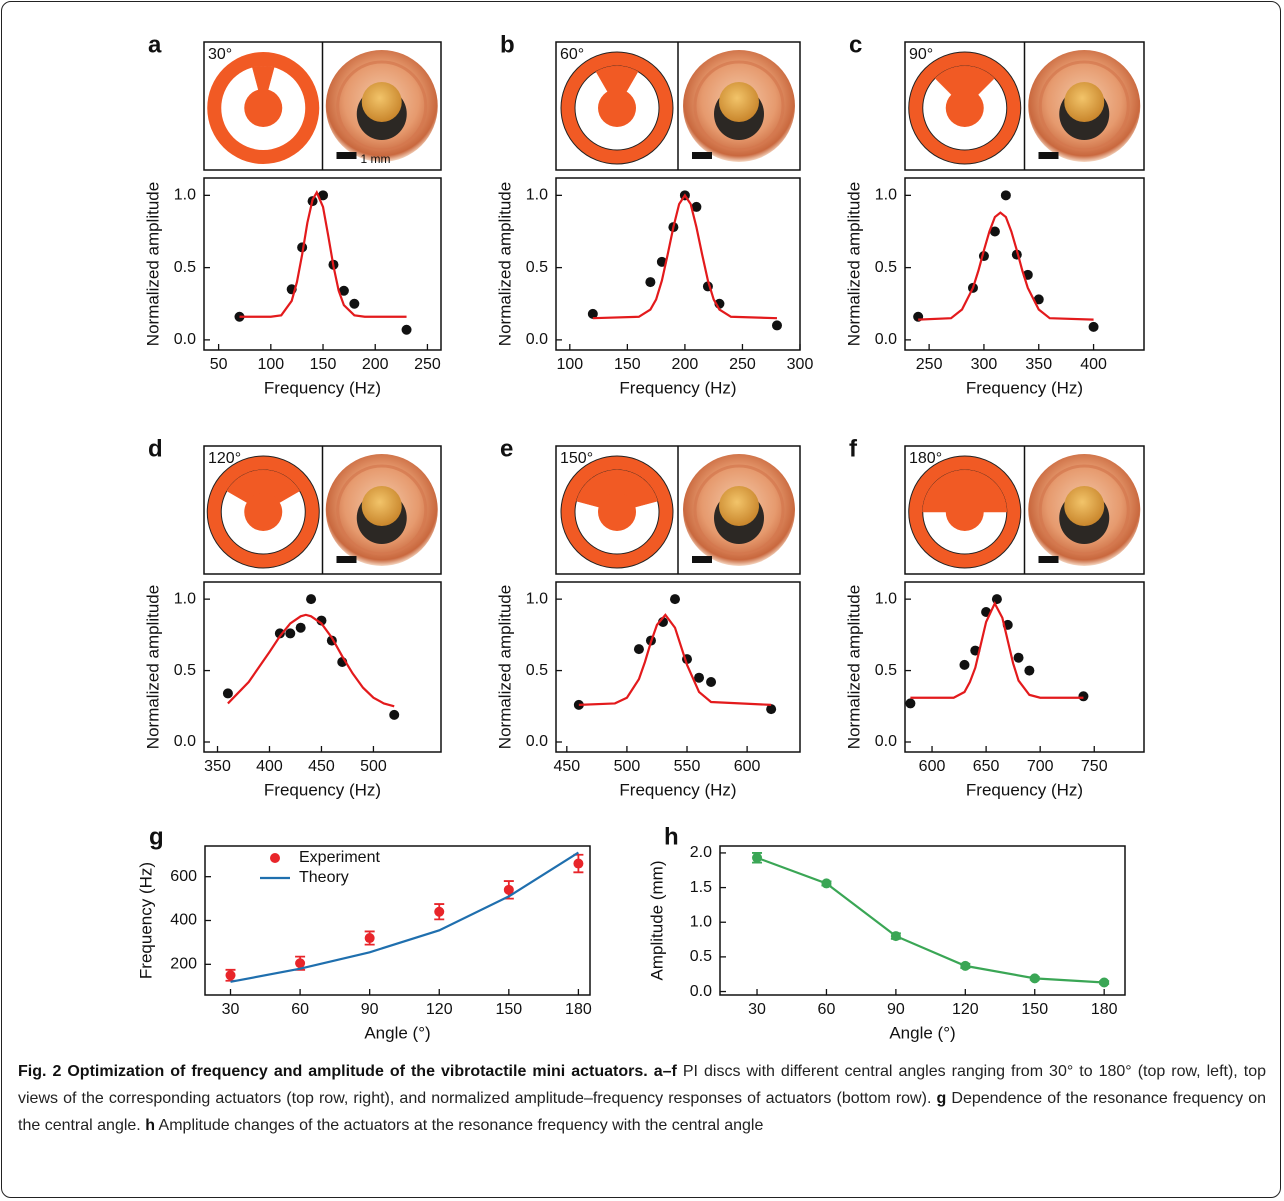 This screenshot has width=1284, height=1201. Describe the element at coordinates (507, 44) in the screenshot. I see `panel-label: b` at that location.